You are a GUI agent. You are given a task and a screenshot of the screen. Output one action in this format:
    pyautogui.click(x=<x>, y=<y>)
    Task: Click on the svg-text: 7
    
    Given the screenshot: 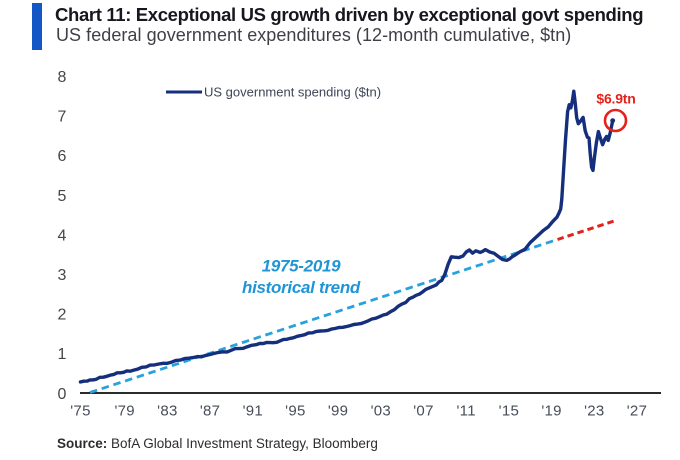 What is the action you would take?
    pyautogui.click(x=62, y=117)
    